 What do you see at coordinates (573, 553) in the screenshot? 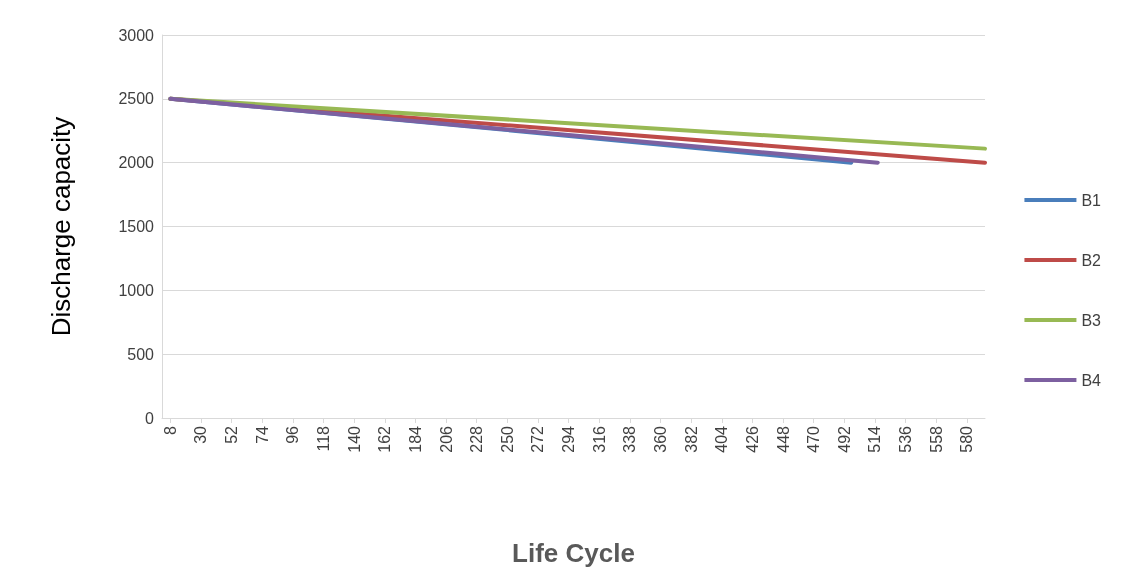
I see `x-axis-title: Life Cycle` at bounding box center [573, 553].